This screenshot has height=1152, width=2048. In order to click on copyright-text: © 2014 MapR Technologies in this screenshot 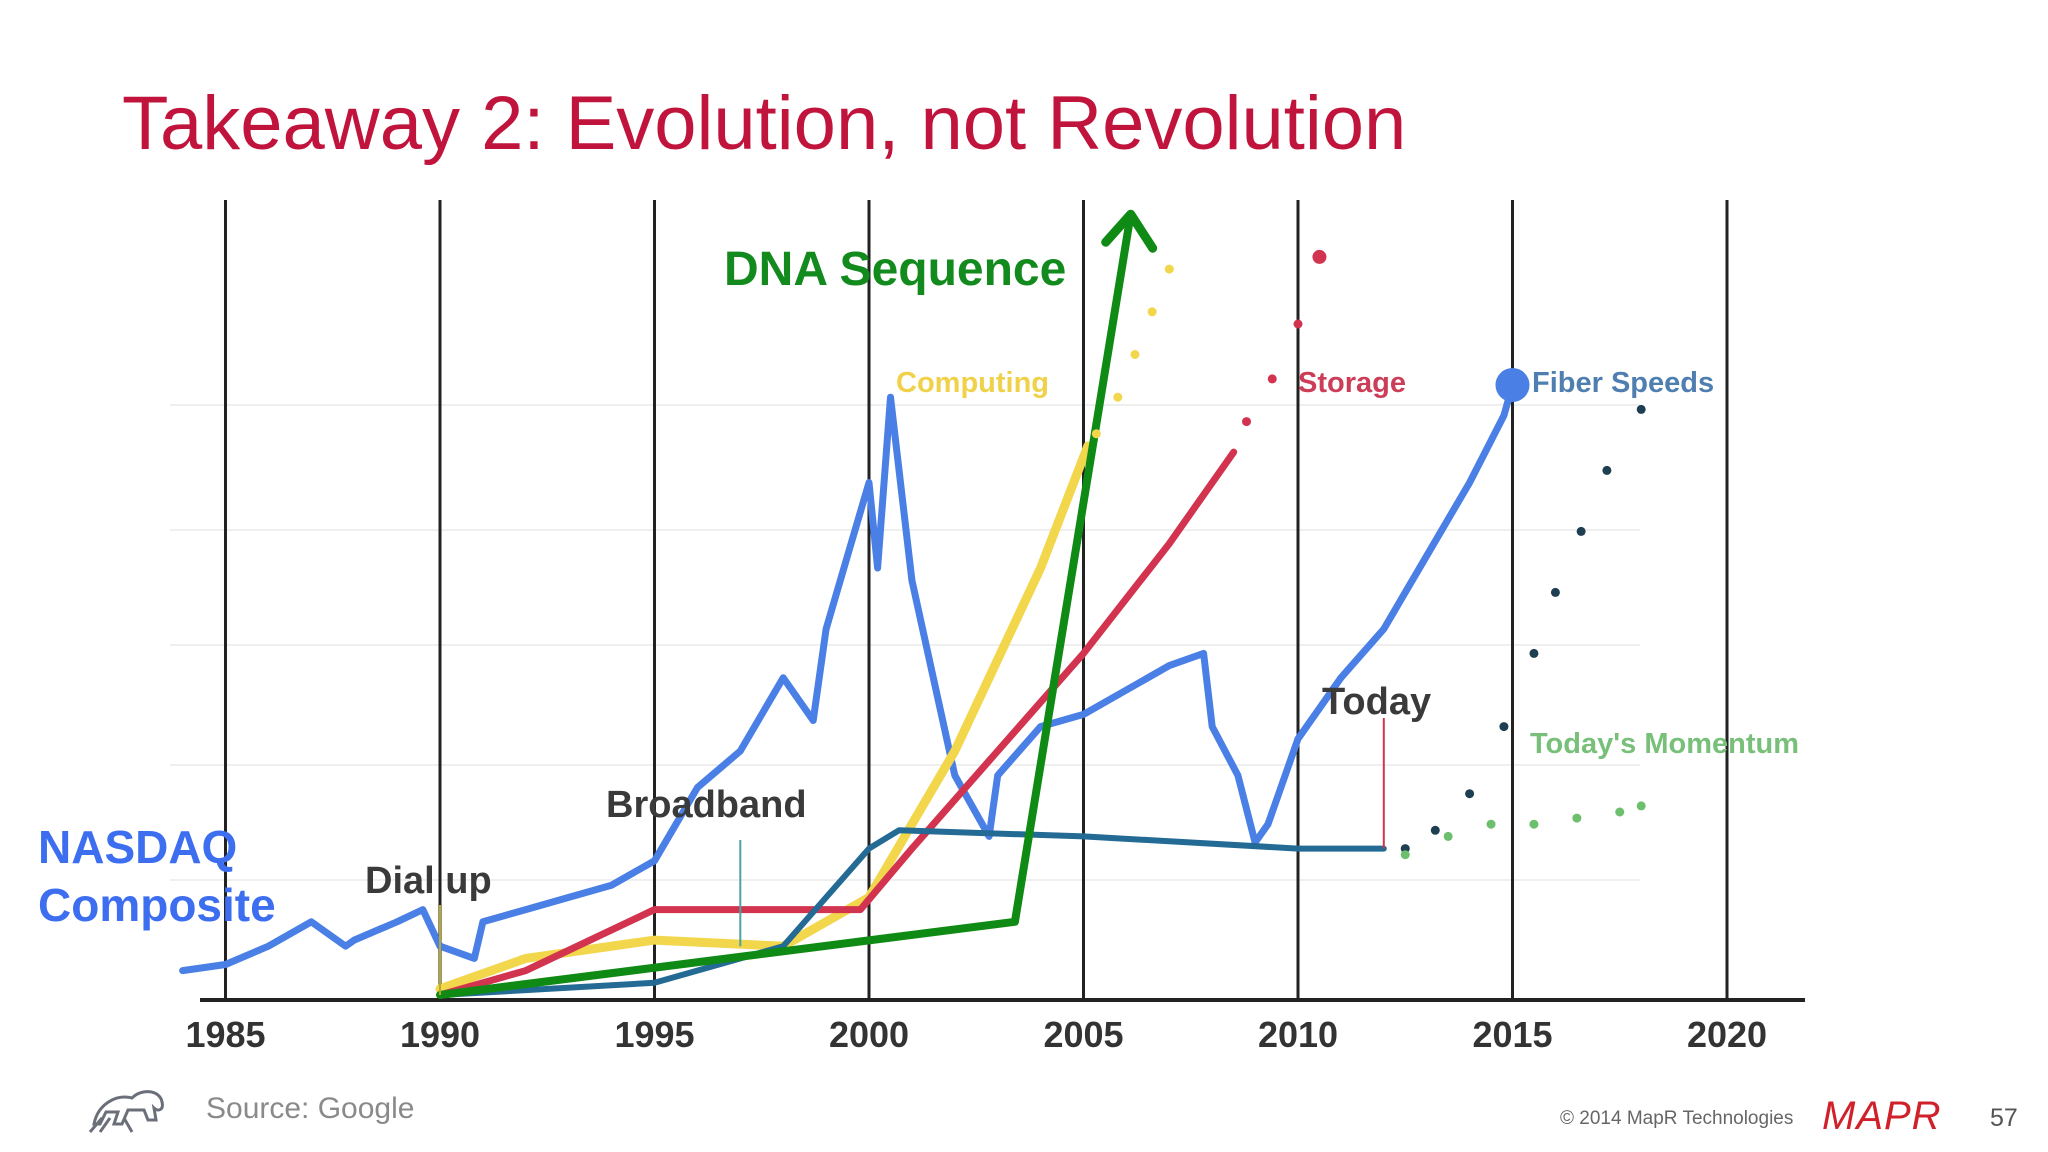, I will do `click(1677, 1118)`.